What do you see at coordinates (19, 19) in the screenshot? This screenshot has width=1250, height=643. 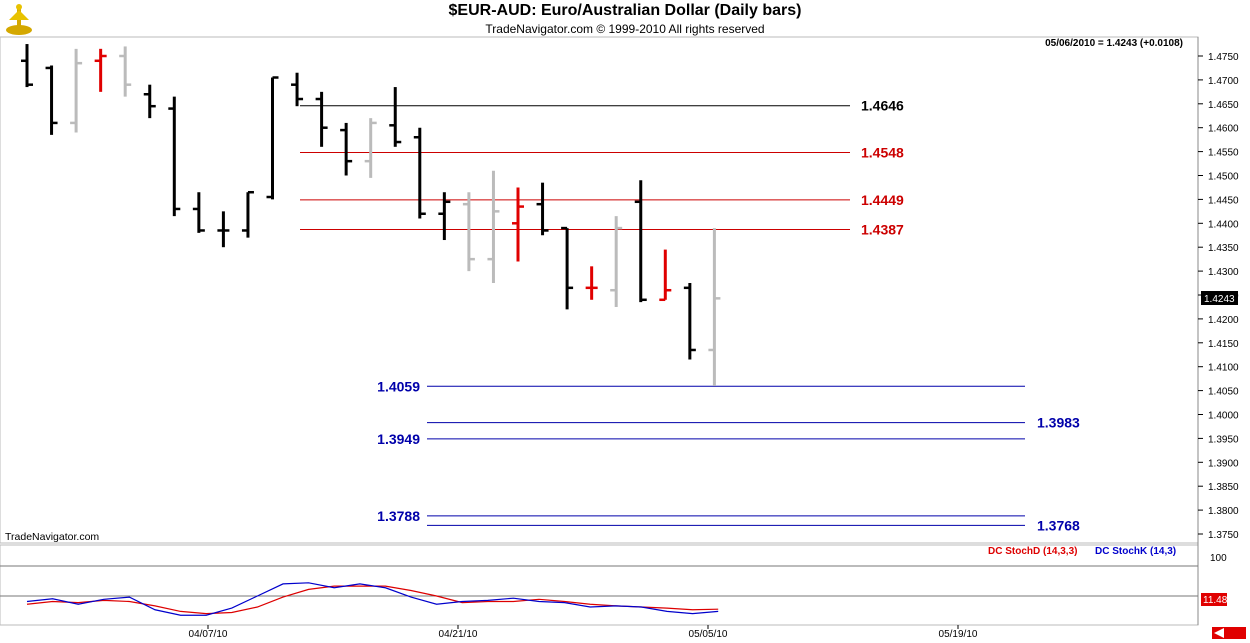 I see `trade-navigator-logo` at bounding box center [19, 19].